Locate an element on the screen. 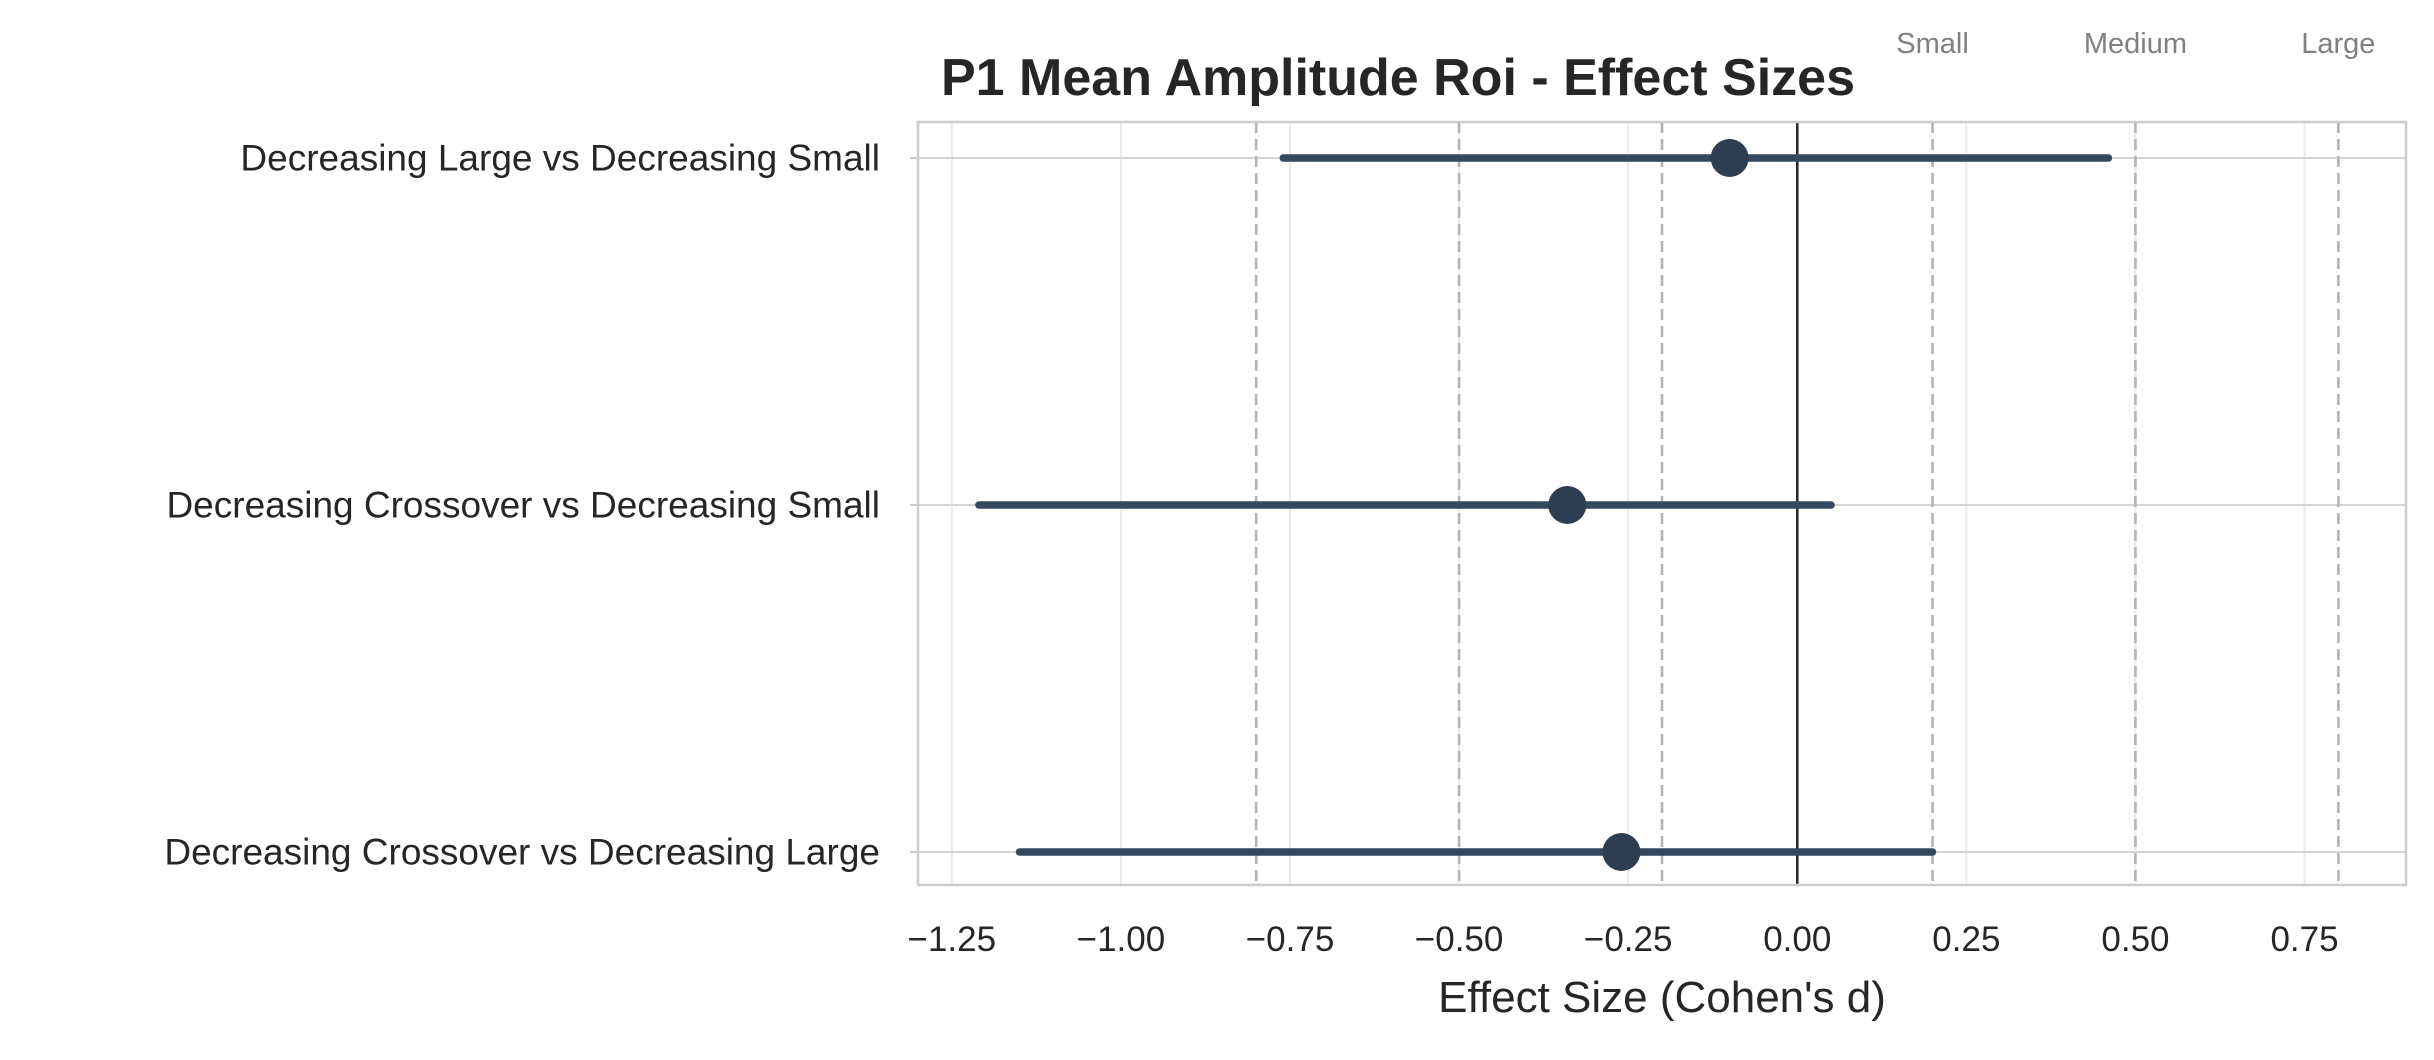  threshold-label: Large is located at coordinates (2338, 44).